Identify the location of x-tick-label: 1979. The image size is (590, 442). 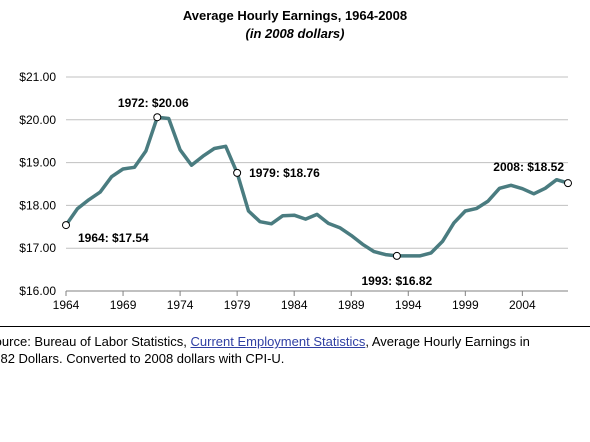
(237, 305).